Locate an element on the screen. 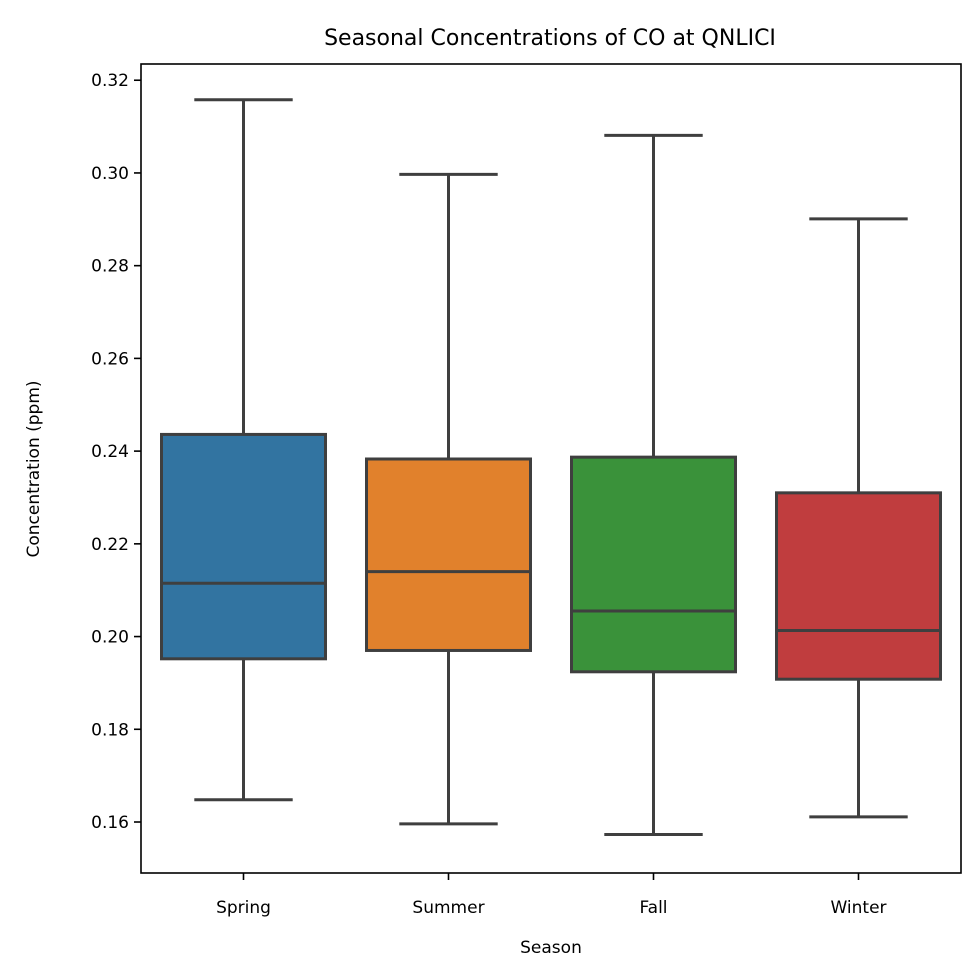 This screenshot has height=980, width=980. box-spring is located at coordinates (243, 546).